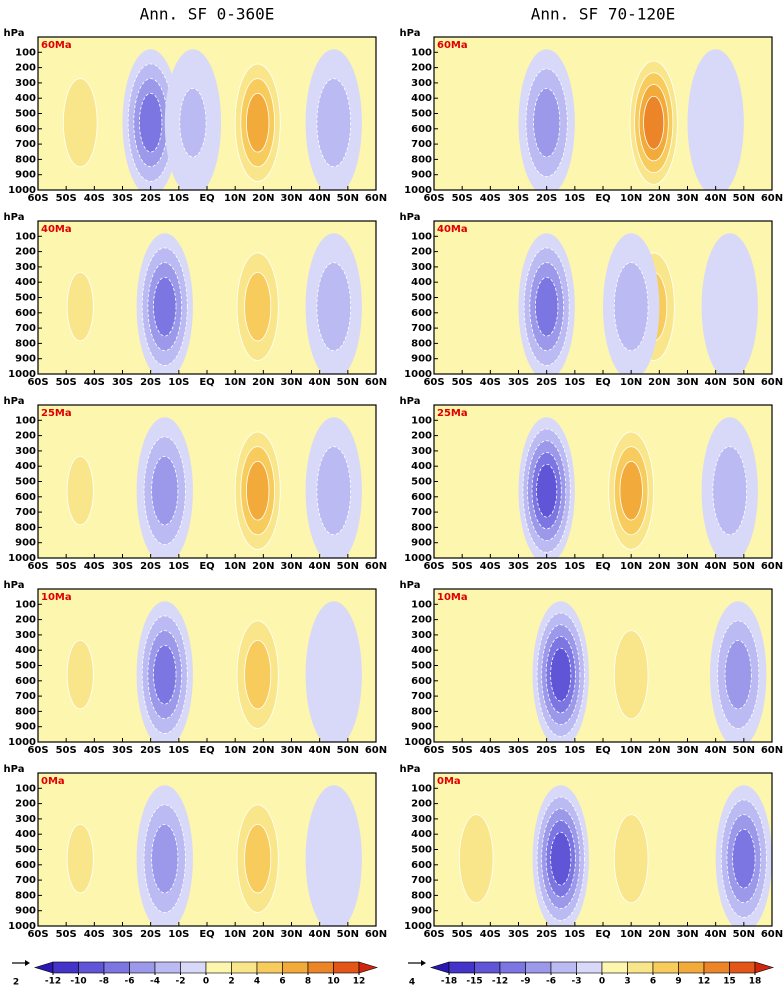 This screenshot has width=784, height=990. What do you see at coordinates (78, 982) in the screenshot?
I see `colorbar-label: -10` at bounding box center [78, 982].